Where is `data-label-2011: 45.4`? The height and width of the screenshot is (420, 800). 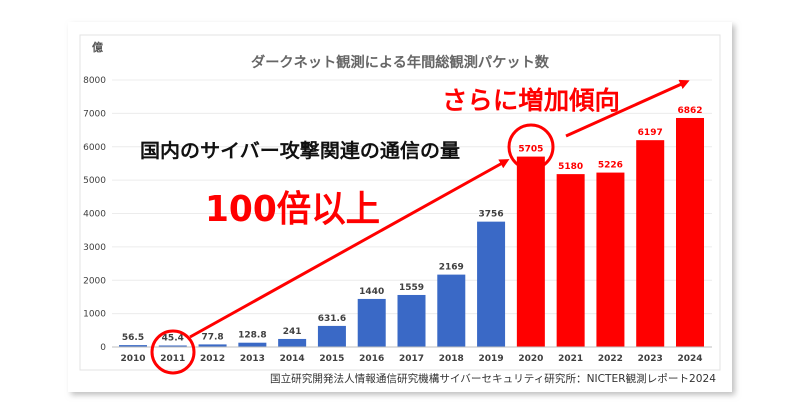
data-label-2011: 45.4 is located at coordinates (173, 338).